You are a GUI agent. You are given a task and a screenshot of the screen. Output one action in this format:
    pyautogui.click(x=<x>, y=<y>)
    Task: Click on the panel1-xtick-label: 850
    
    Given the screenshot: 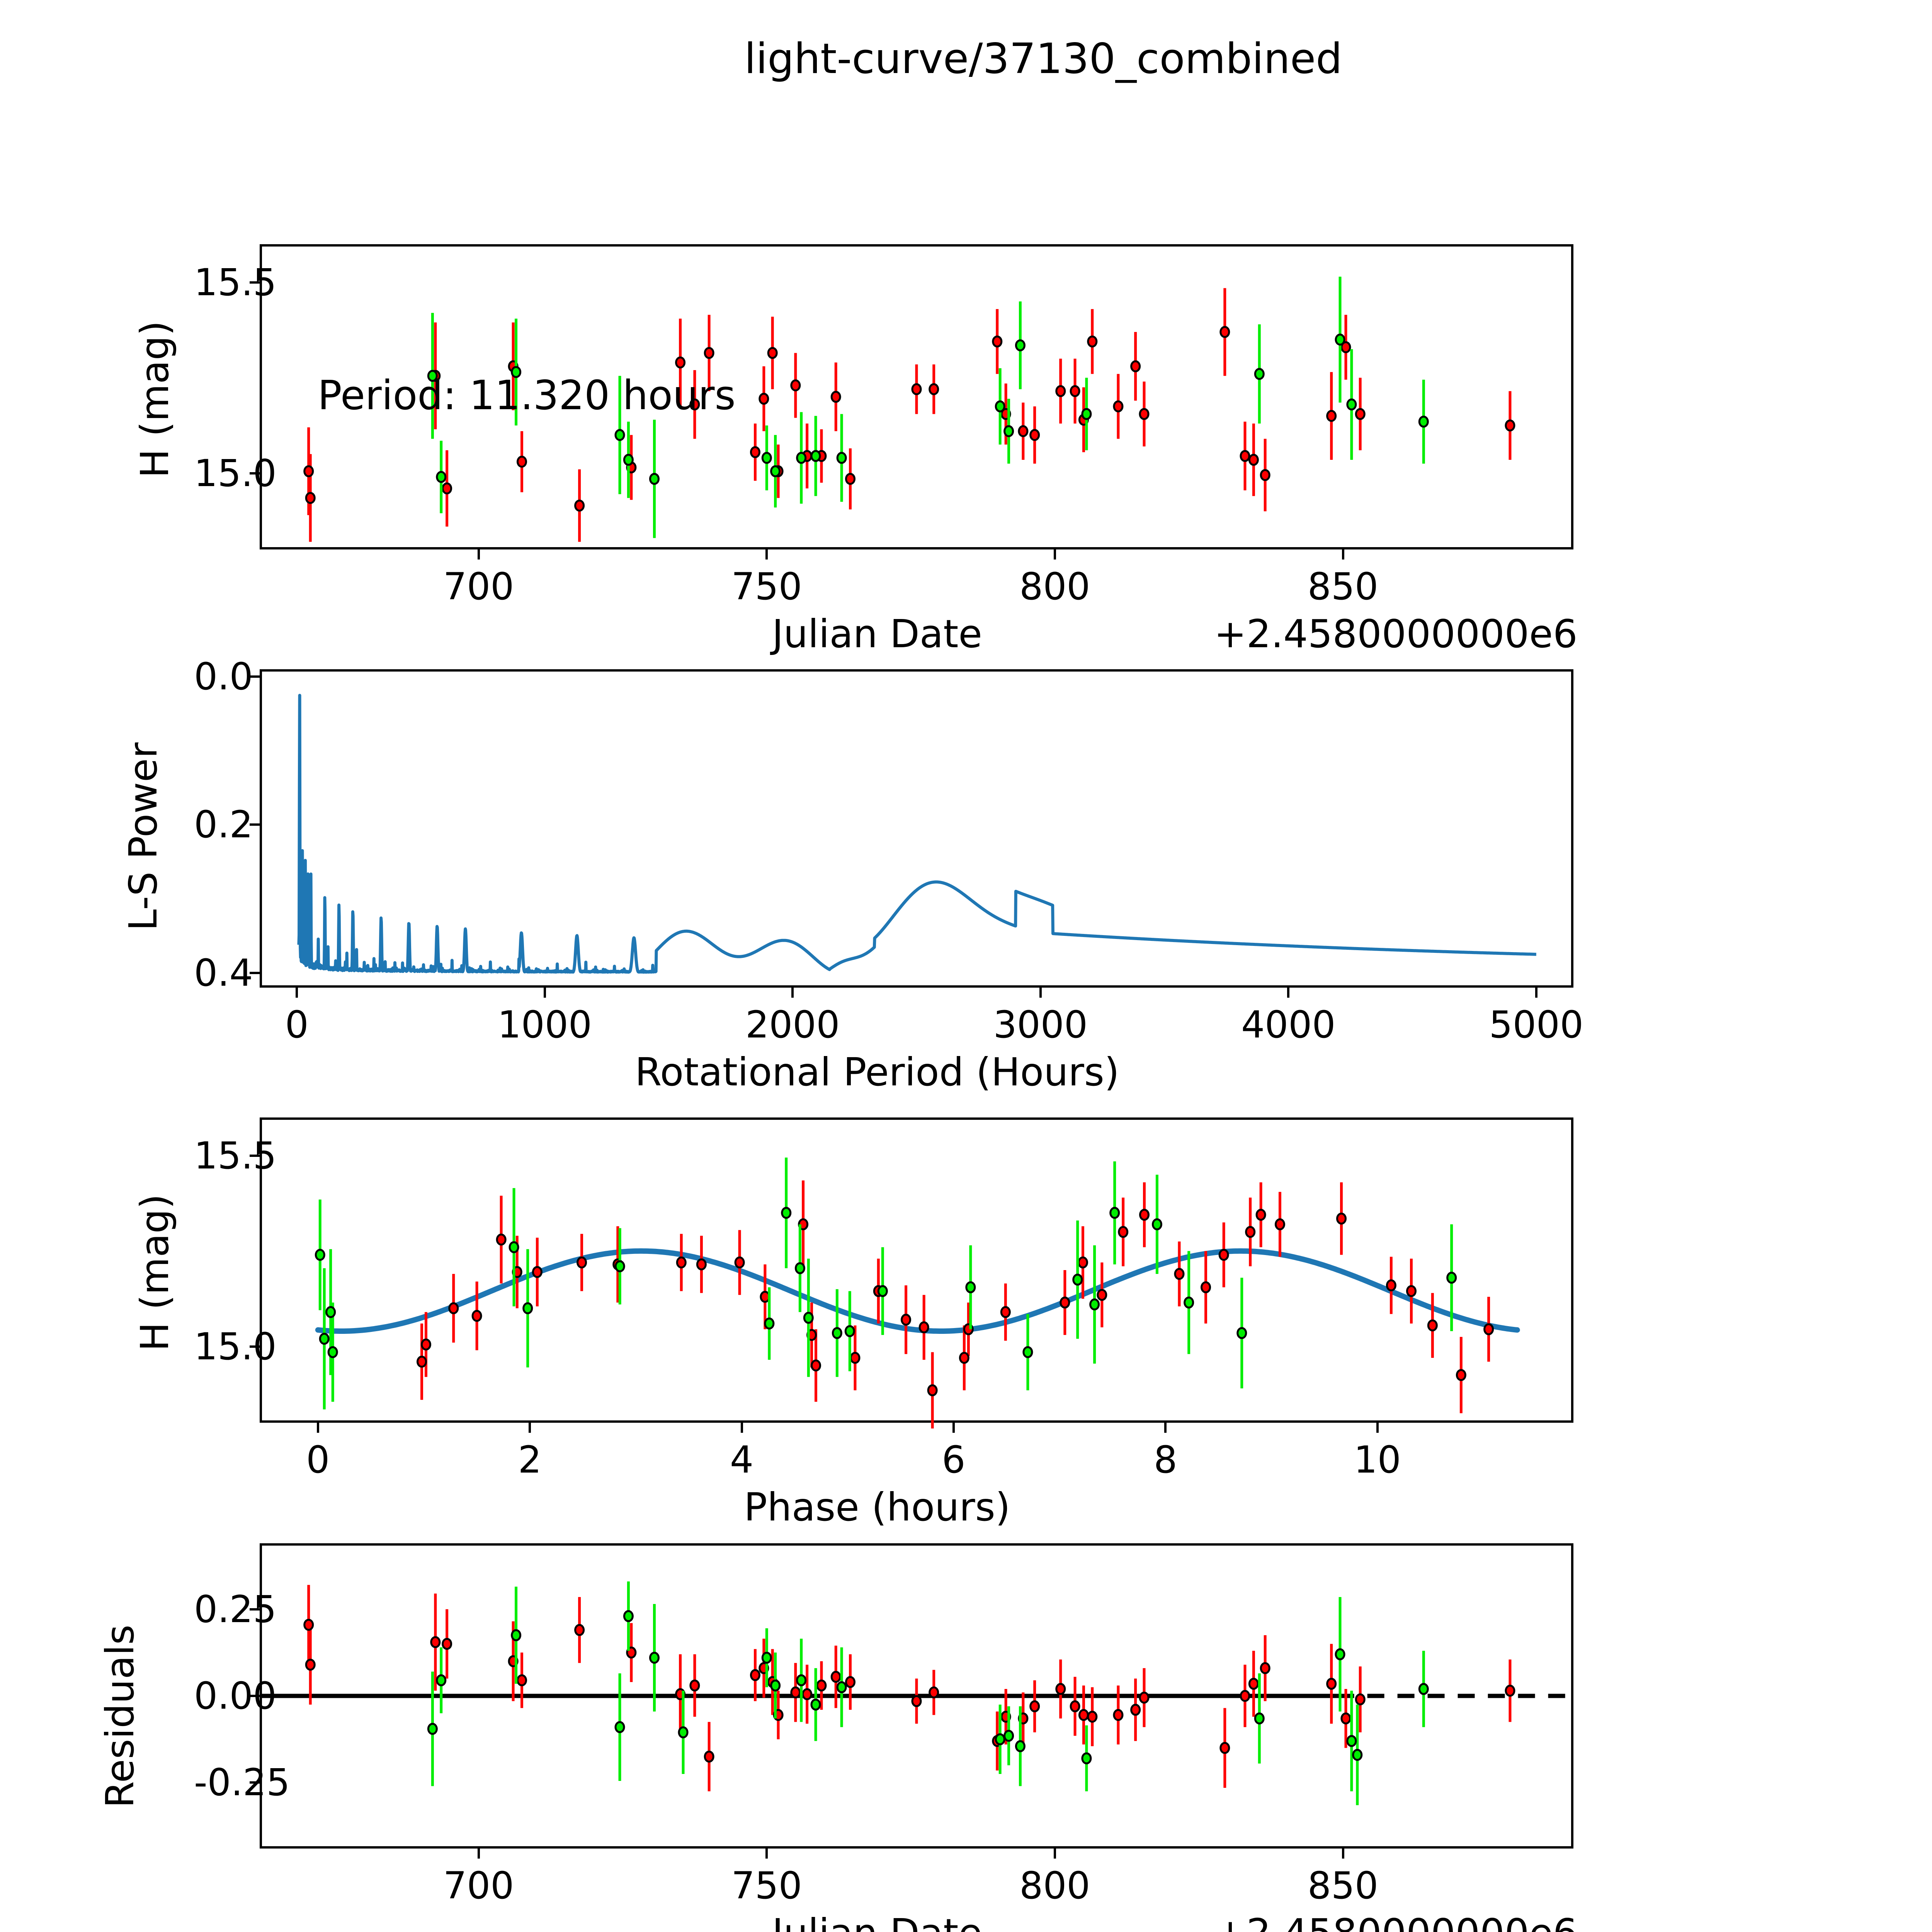 What is the action you would take?
    pyautogui.click(x=1343, y=586)
    